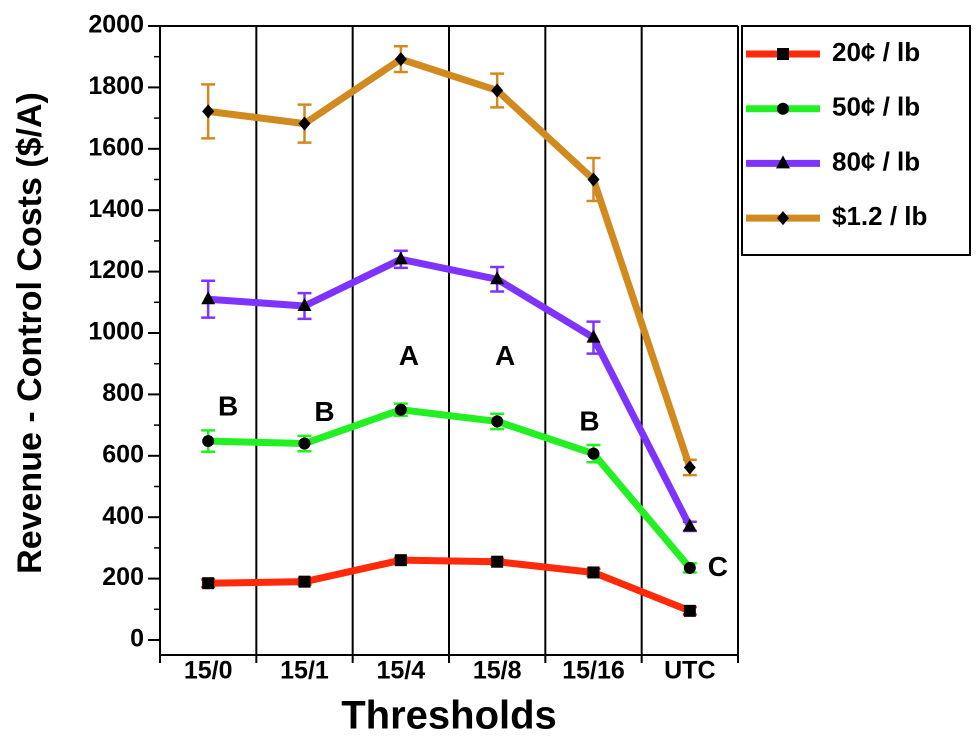 Image resolution: width=977 pixels, height=738 pixels. What do you see at coordinates (116, 209) in the screenshot?
I see `y-tick-label: 1400` at bounding box center [116, 209].